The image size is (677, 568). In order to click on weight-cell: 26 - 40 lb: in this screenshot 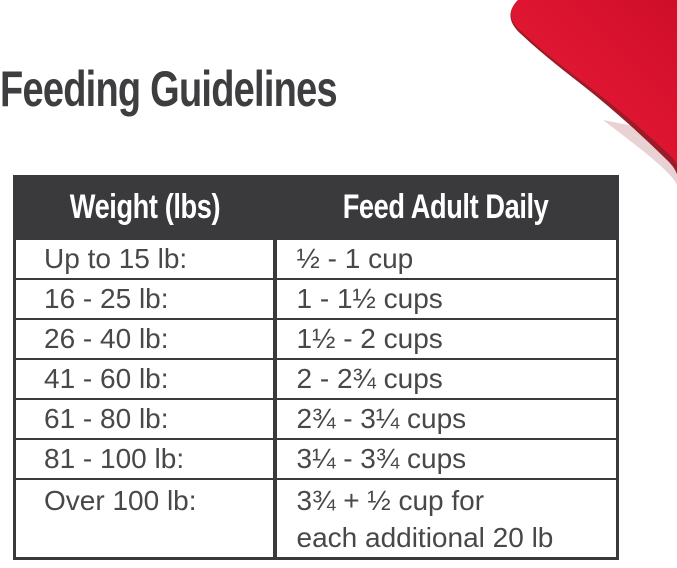, I will do `click(144, 338)`.